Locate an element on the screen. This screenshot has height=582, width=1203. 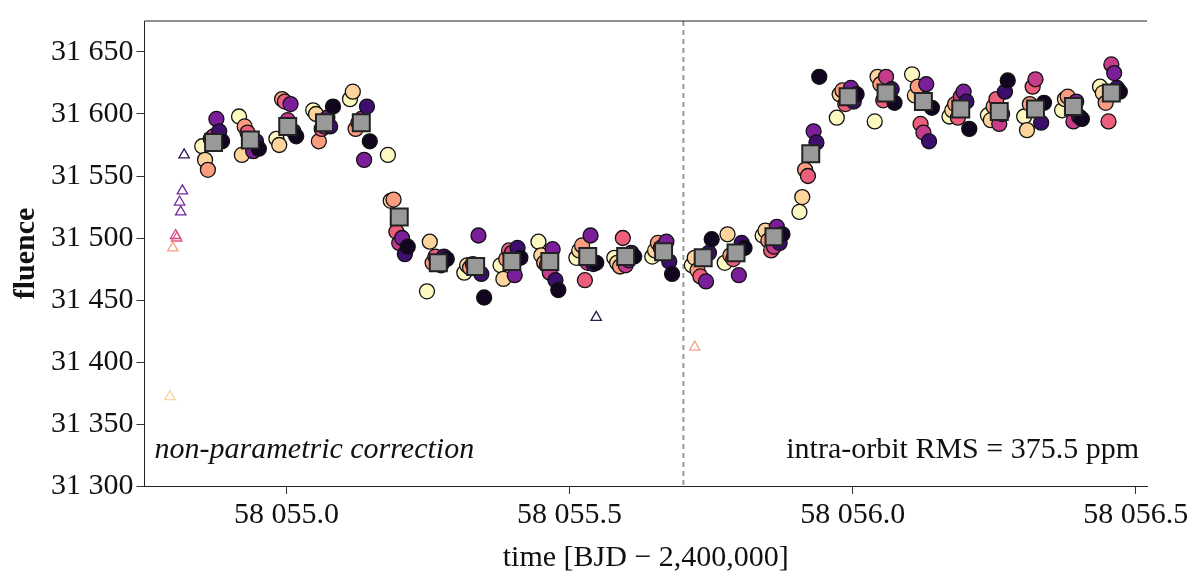
y-tick-label: 31 300 is located at coordinates (92, 483).